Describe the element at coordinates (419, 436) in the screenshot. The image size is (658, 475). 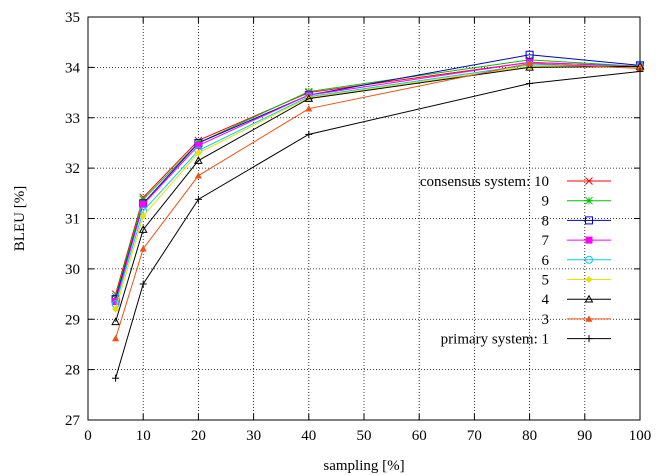
I see `x-tick-label: 60` at that location.